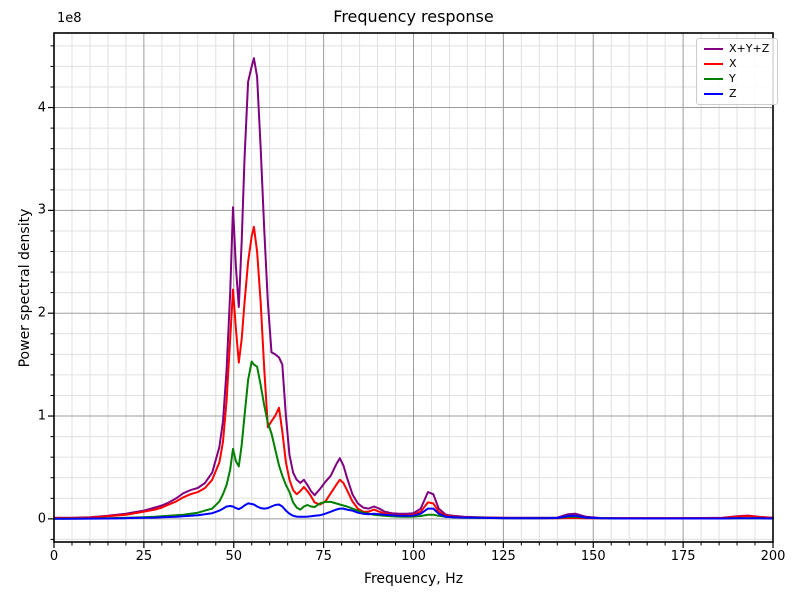 The image size is (800, 600). I want to click on y-axis-offset-text: 1e8, so click(69, 18).